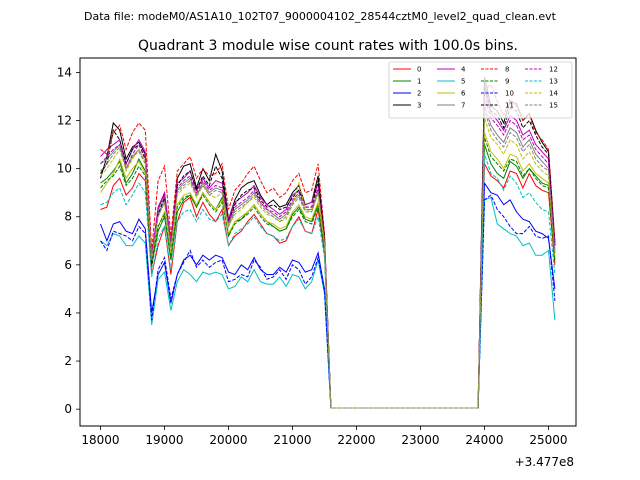 This screenshot has height=480, width=640. I want to click on x-tick-label: 19000, so click(164, 440).